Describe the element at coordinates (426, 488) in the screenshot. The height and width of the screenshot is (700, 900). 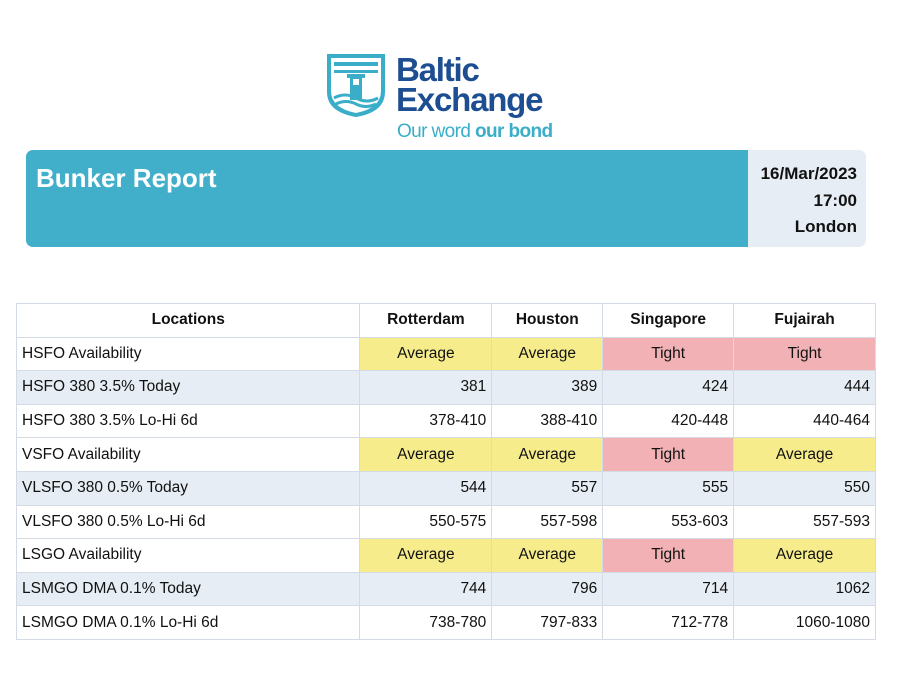
I see `price-cell-rotterdam: 544` at that location.